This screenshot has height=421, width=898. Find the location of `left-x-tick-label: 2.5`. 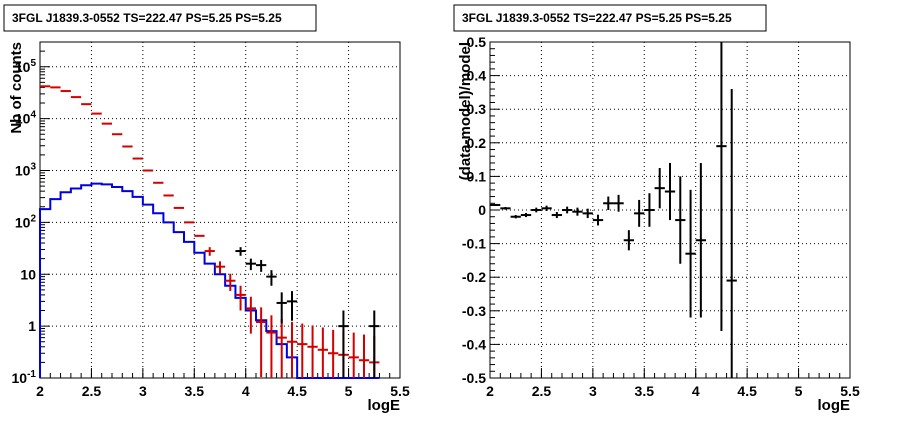

left-x-tick-label: 2.5 is located at coordinates (92, 391).